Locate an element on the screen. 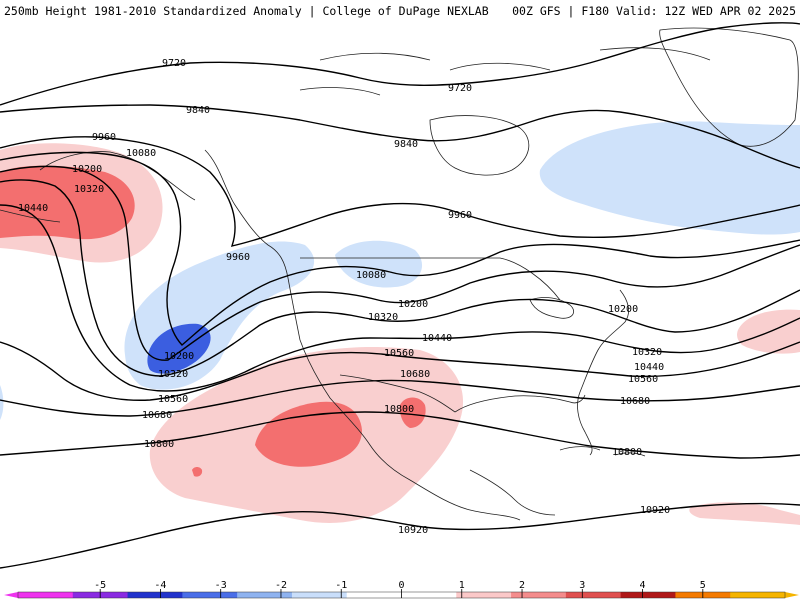 This screenshot has width=800, height=600. us-mexico-border is located at coordinates (397, 393).